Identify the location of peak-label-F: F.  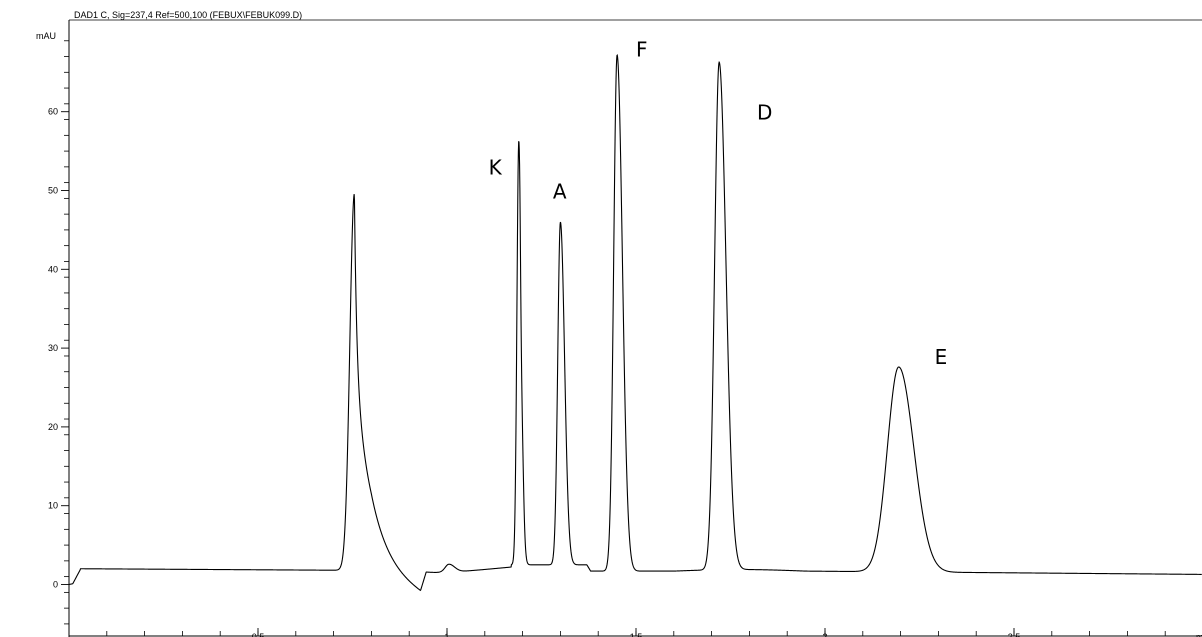
(642, 50).